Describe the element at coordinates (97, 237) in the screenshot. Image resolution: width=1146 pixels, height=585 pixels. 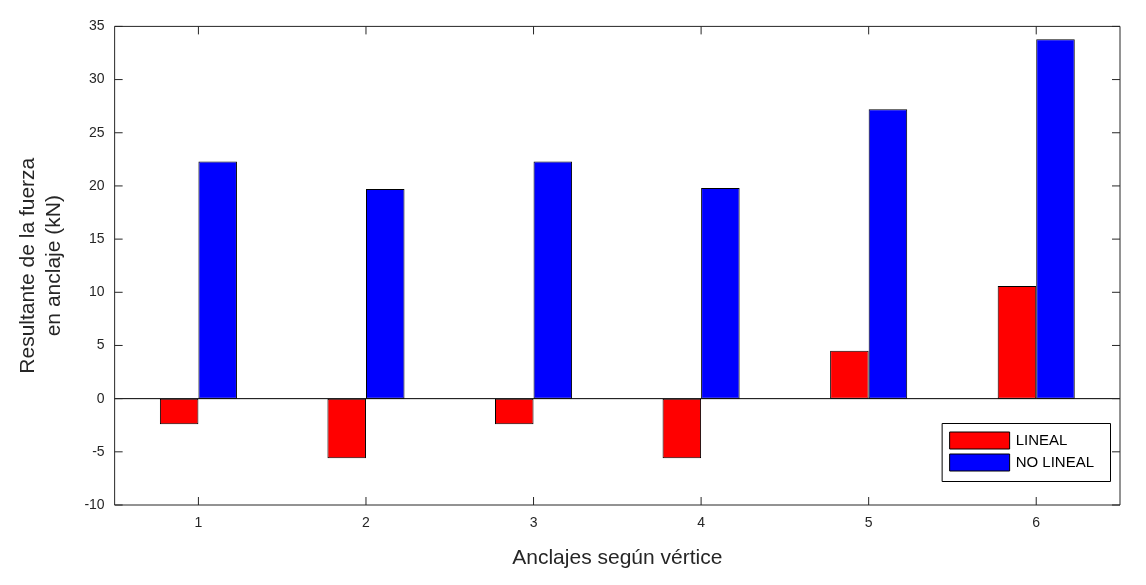
I see `y-tick-label: 15` at that location.